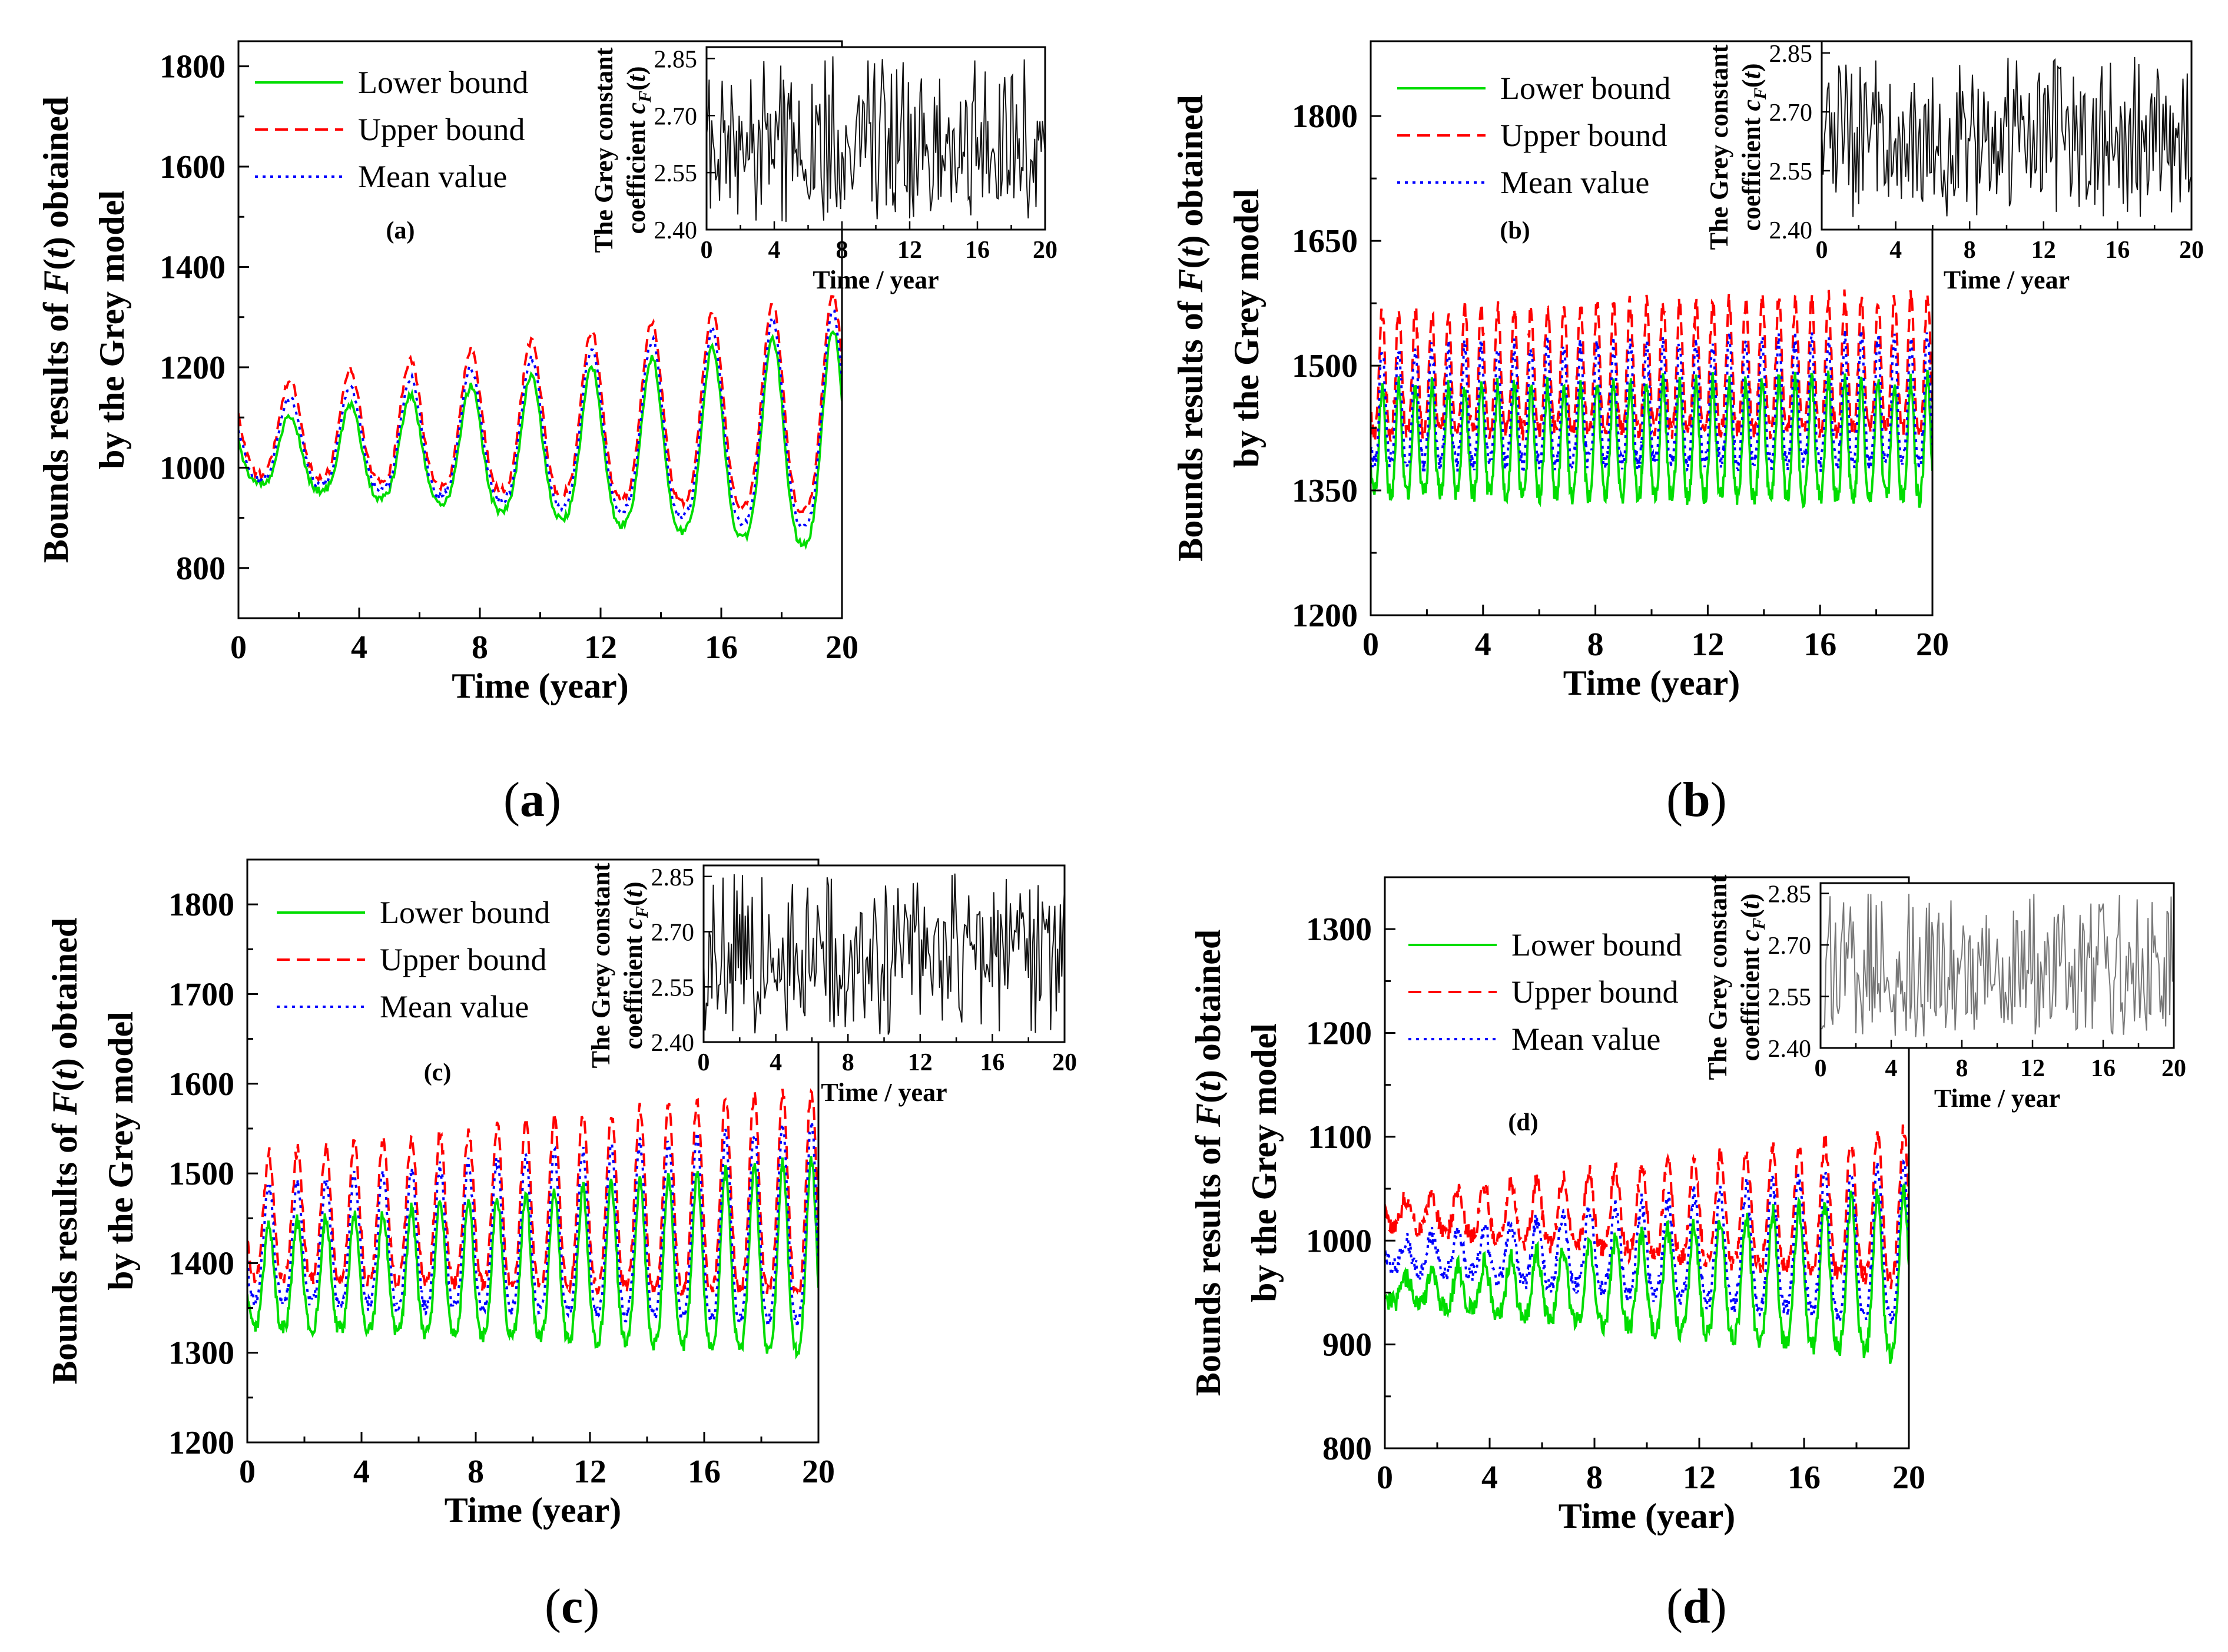 The height and width of the screenshot is (1652, 2228). What do you see at coordinates (193, 167) in the screenshot?
I see `y-tick-label: 1600` at bounding box center [193, 167].